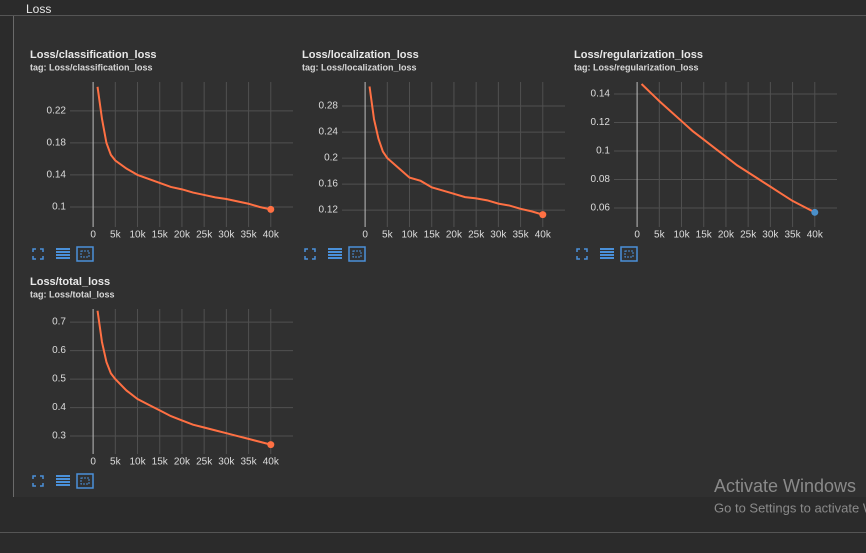 Image resolution: width=866 pixels, height=553 pixels. I want to click on chart-title: Loss/regularization_loss, so click(638, 55).